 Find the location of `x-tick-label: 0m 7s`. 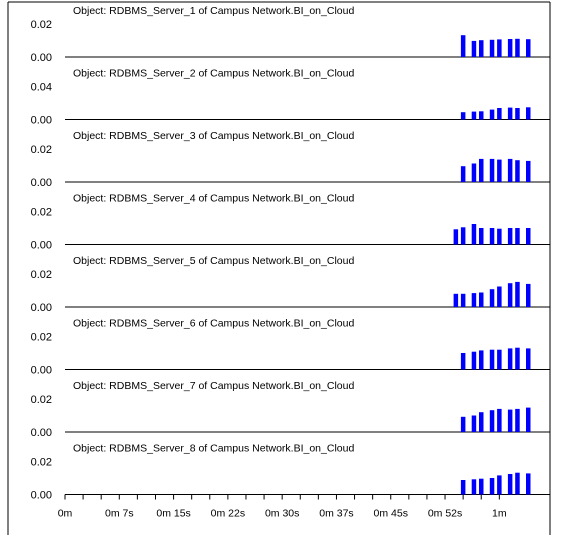

x-tick-label: 0m 7s is located at coordinates (119, 514).